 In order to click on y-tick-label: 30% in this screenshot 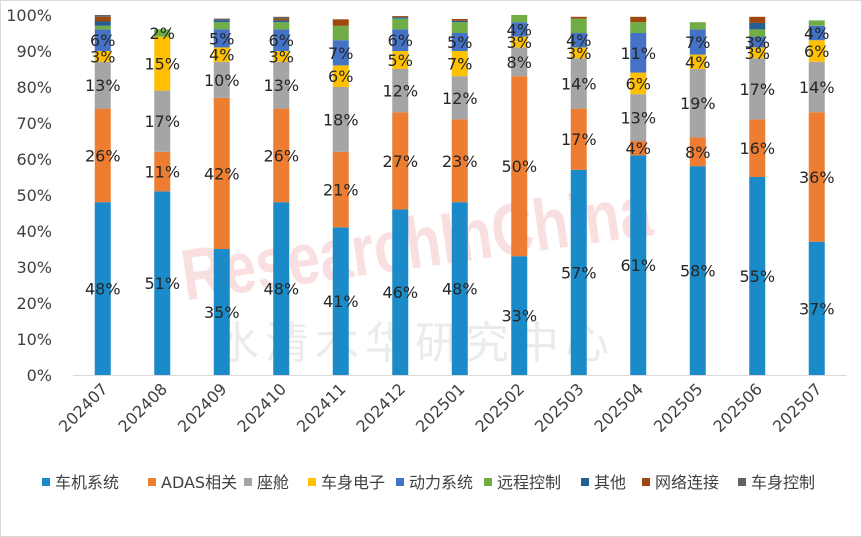, I will do `click(34, 267)`.